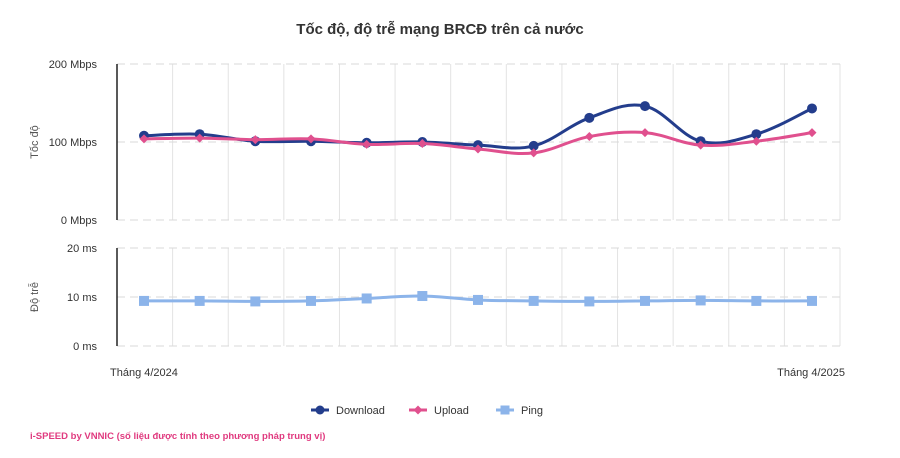  I want to click on tick-label-speed-1: 100 Mbps, so click(73, 143).